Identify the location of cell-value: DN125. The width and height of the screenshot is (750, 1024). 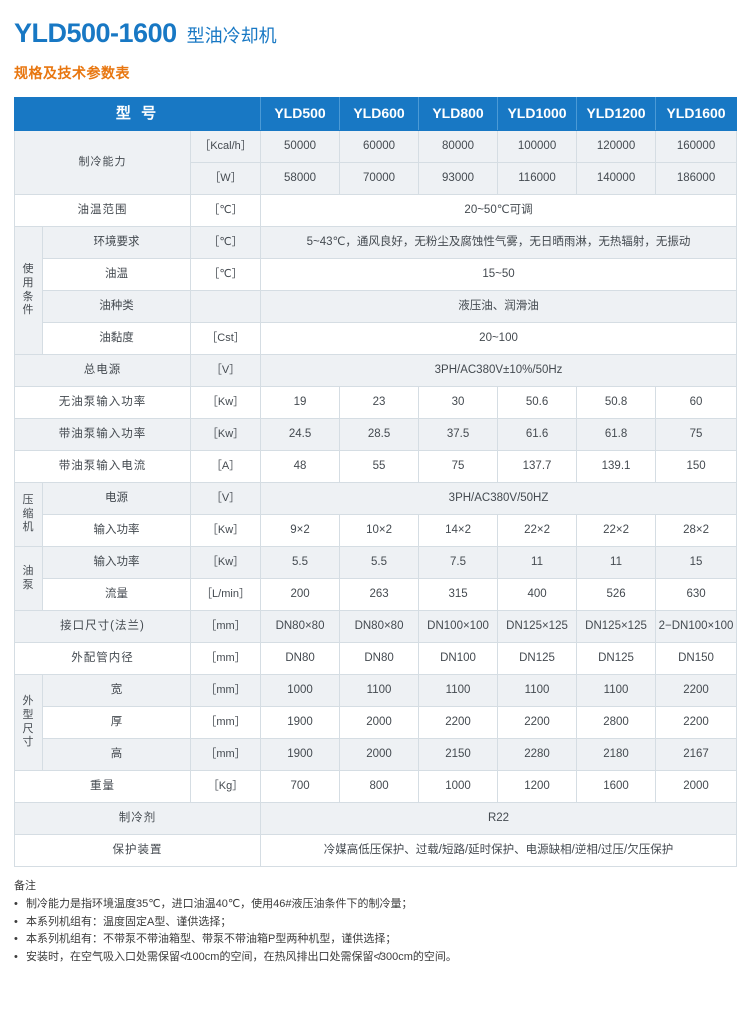
(616, 658).